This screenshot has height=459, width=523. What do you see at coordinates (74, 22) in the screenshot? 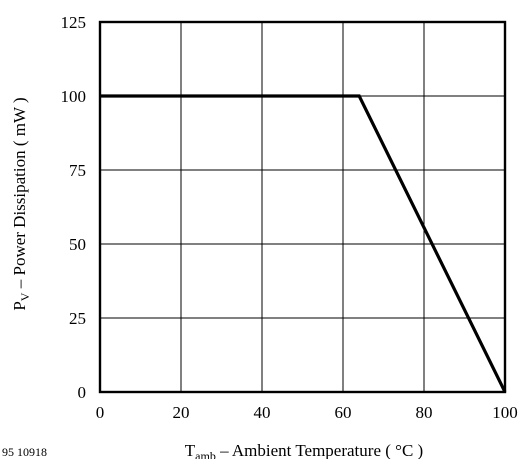
I see `y-tick-label: 125` at bounding box center [74, 22].